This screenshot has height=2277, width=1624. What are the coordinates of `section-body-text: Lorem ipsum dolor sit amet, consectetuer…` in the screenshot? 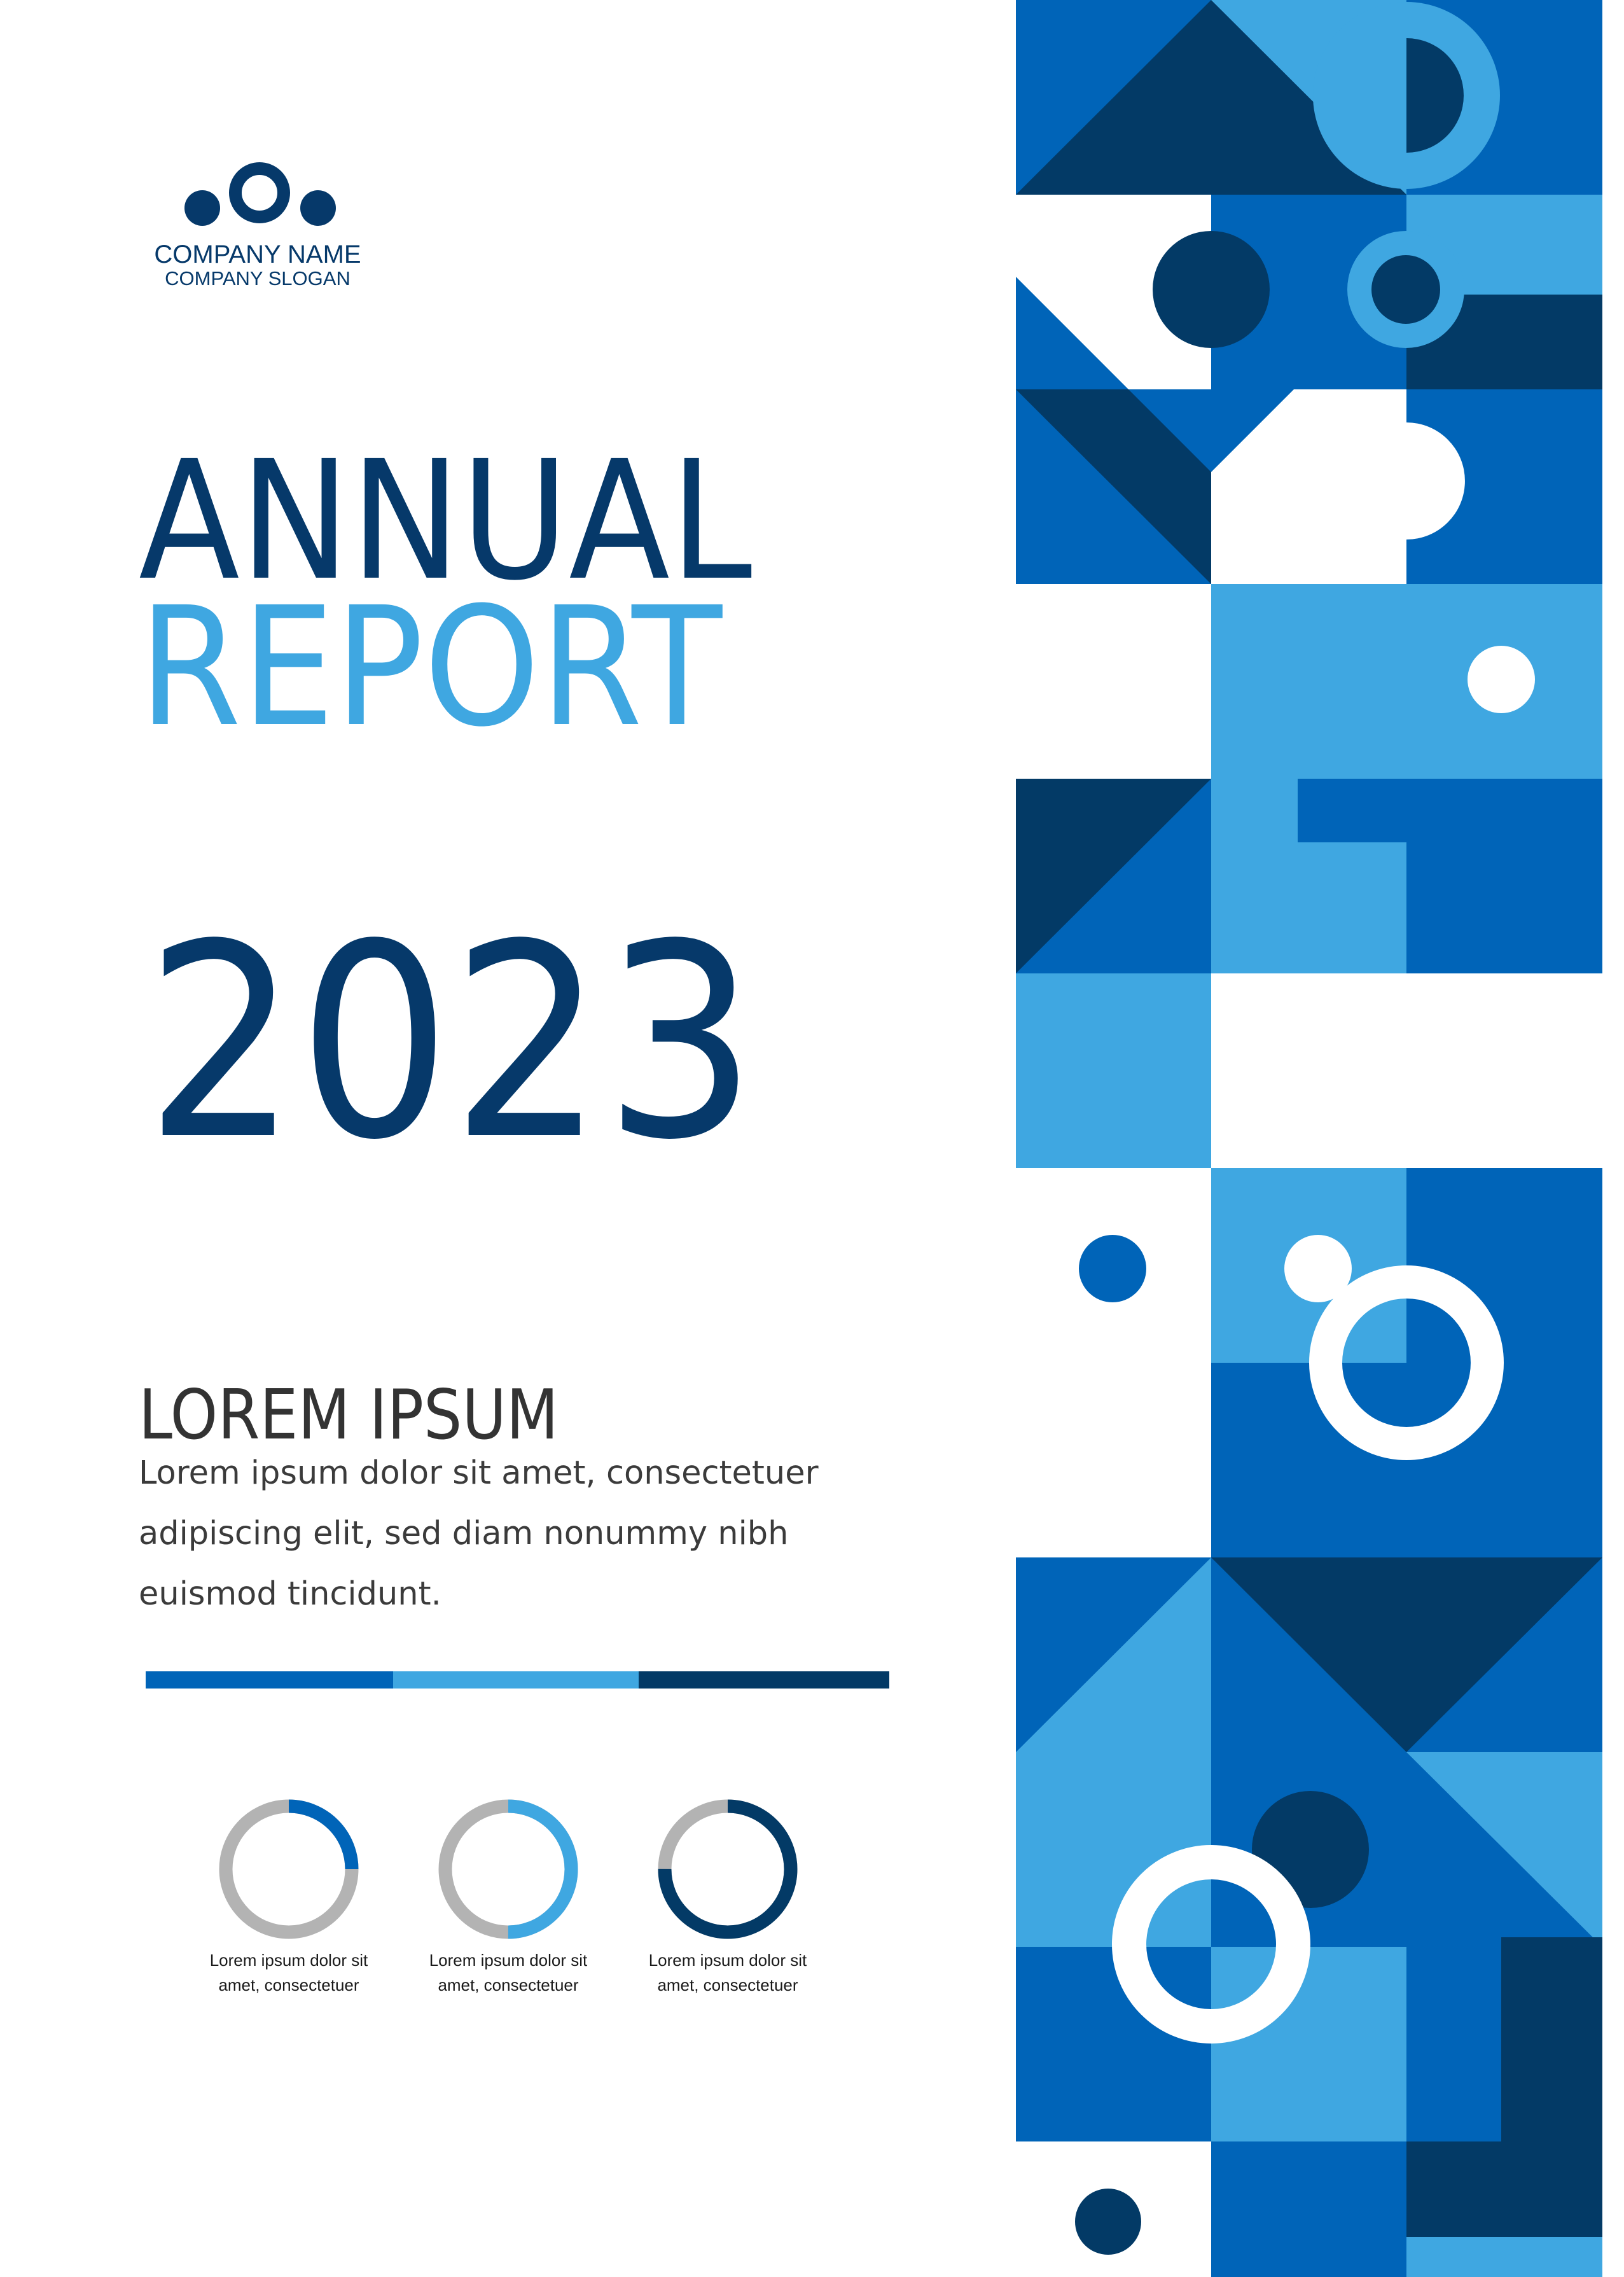 It's located at (479, 1533).